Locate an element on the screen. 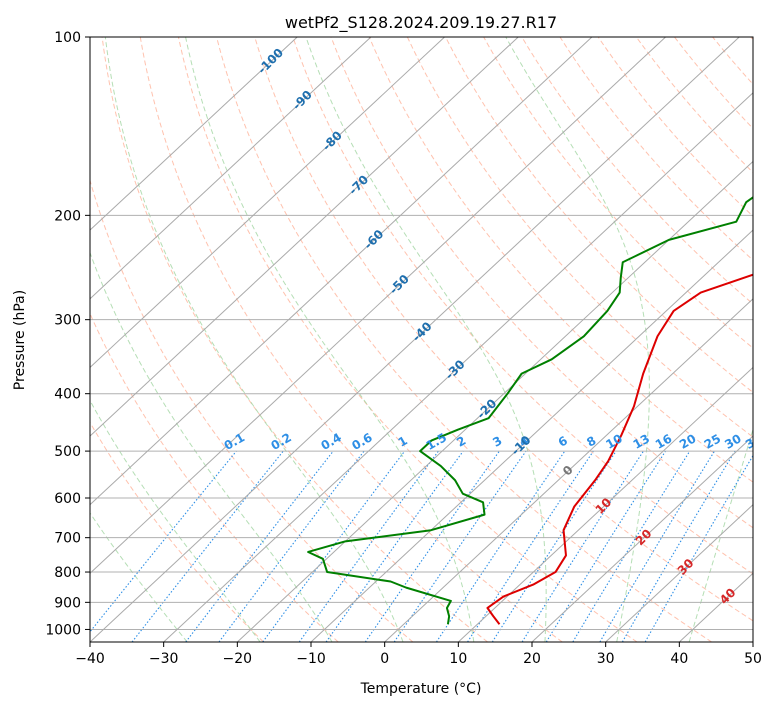 The width and height of the screenshot is (775, 708). y-tick-label: 100 is located at coordinates (67, 38).